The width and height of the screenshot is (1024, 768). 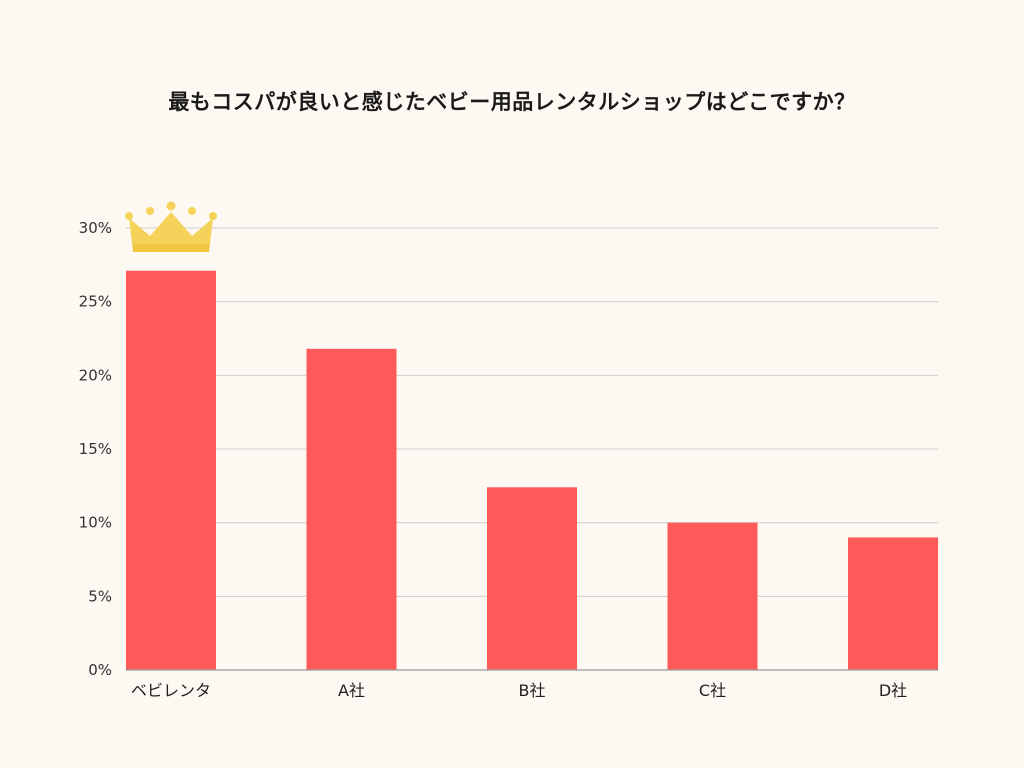 What do you see at coordinates (95, 375) in the screenshot?
I see `y-tick-label: 20%` at bounding box center [95, 375].